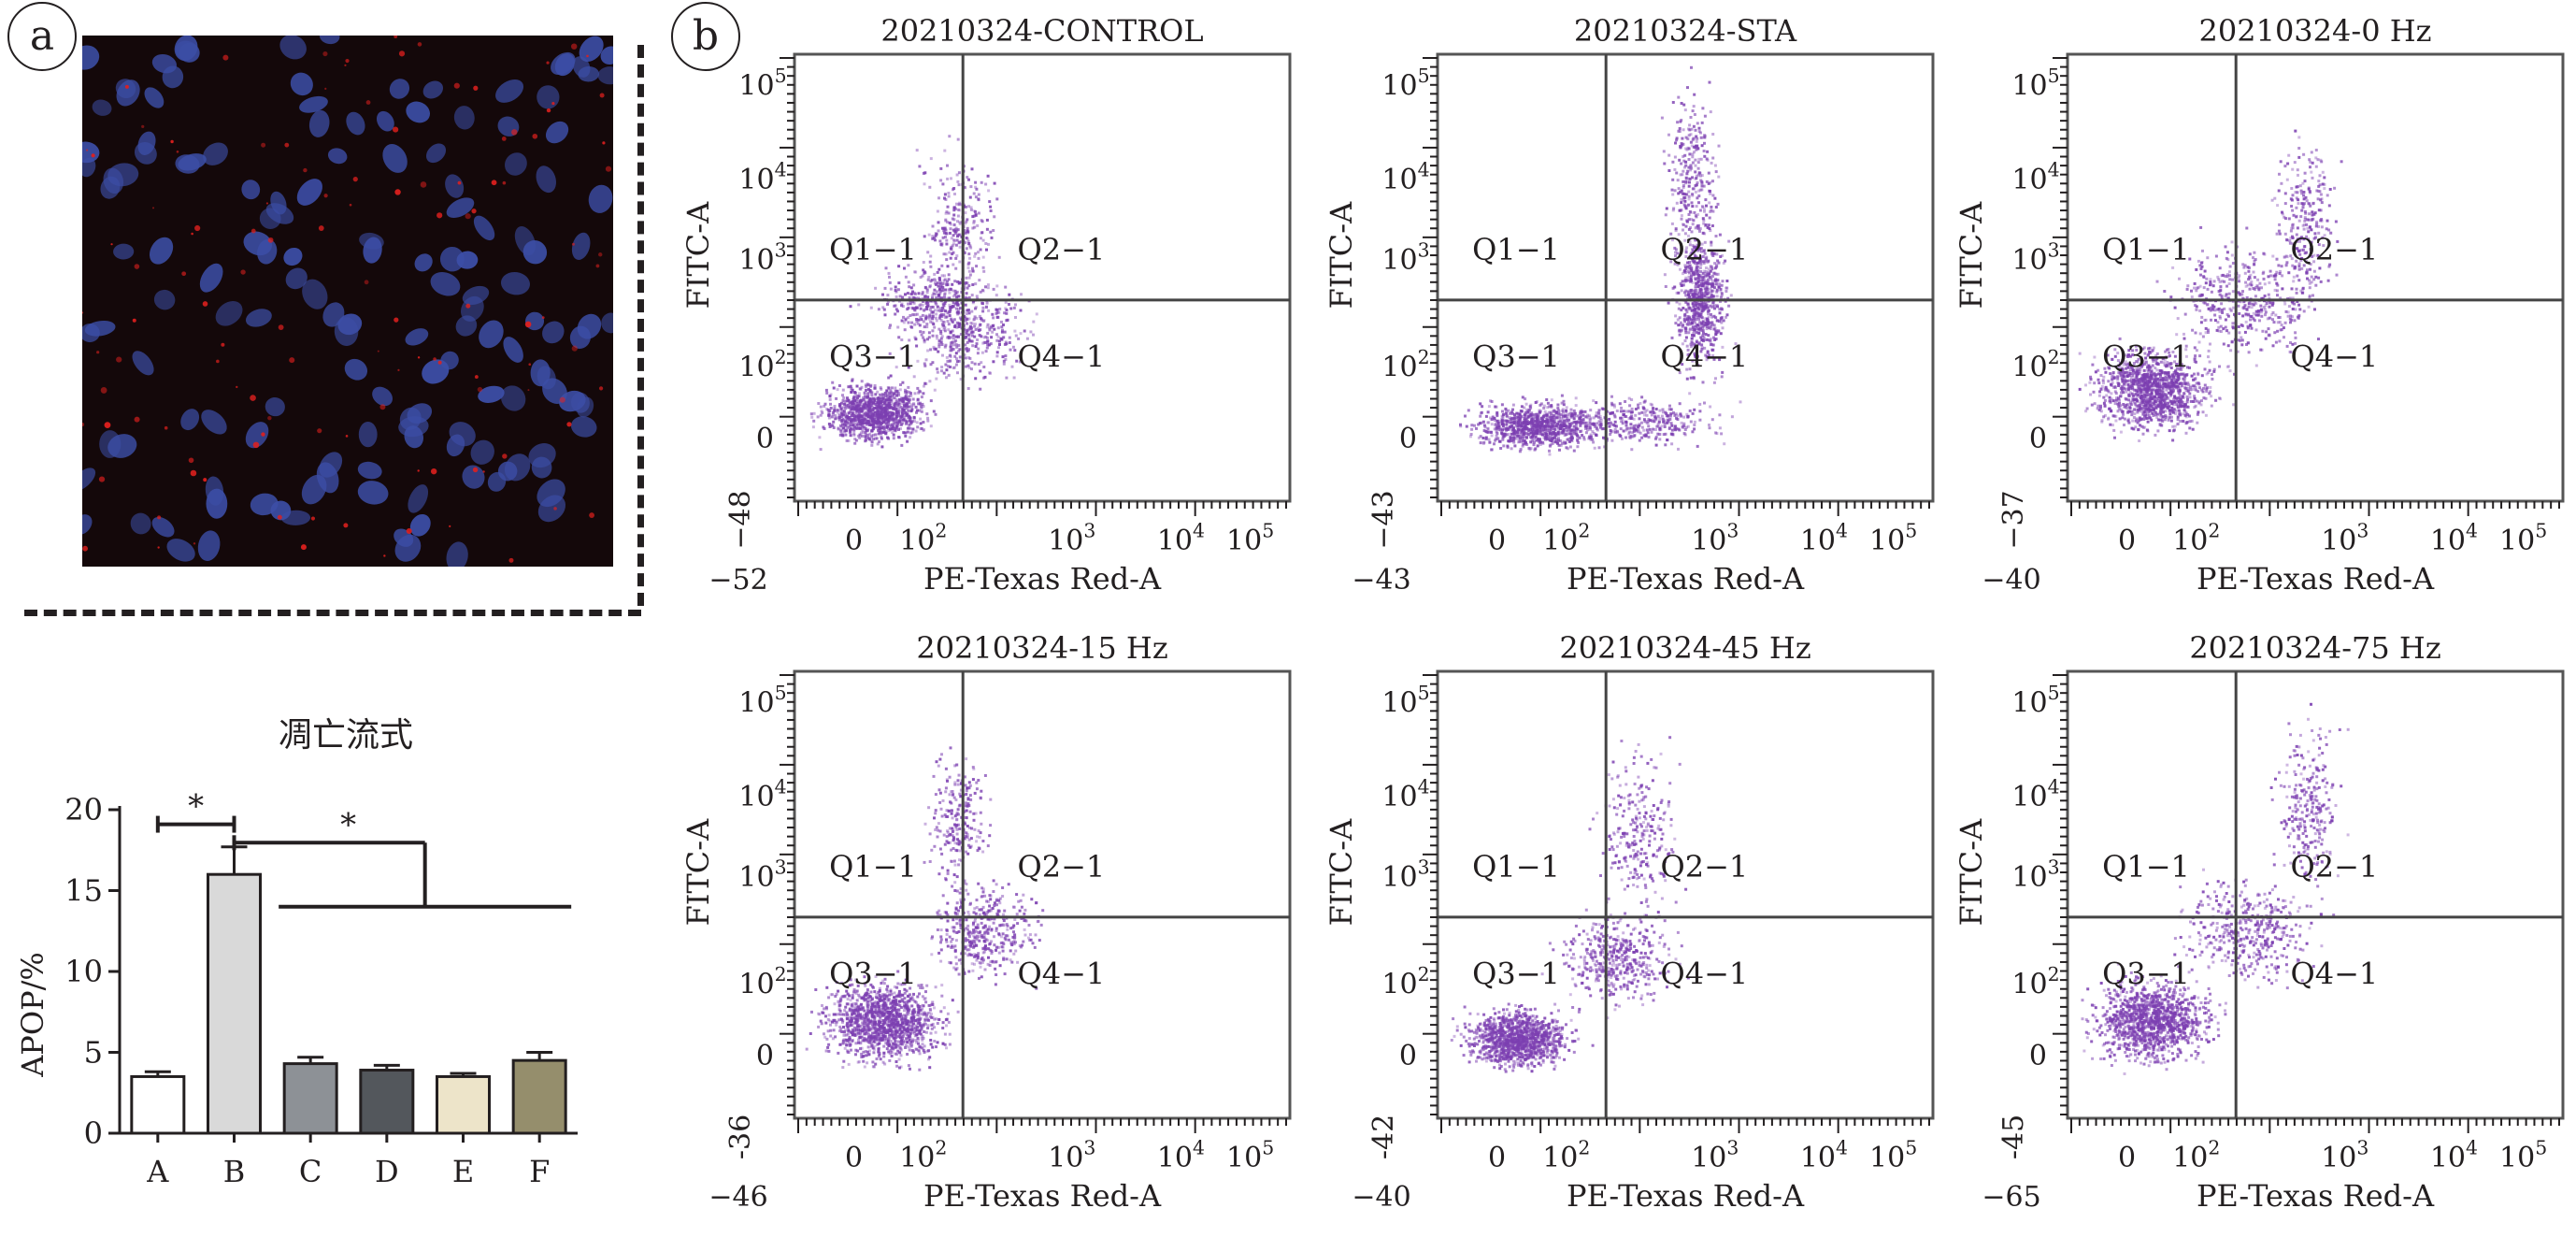 The height and width of the screenshot is (1237, 2576). What do you see at coordinates (369, 470) in the screenshot?
I see `nucleus` at bounding box center [369, 470].